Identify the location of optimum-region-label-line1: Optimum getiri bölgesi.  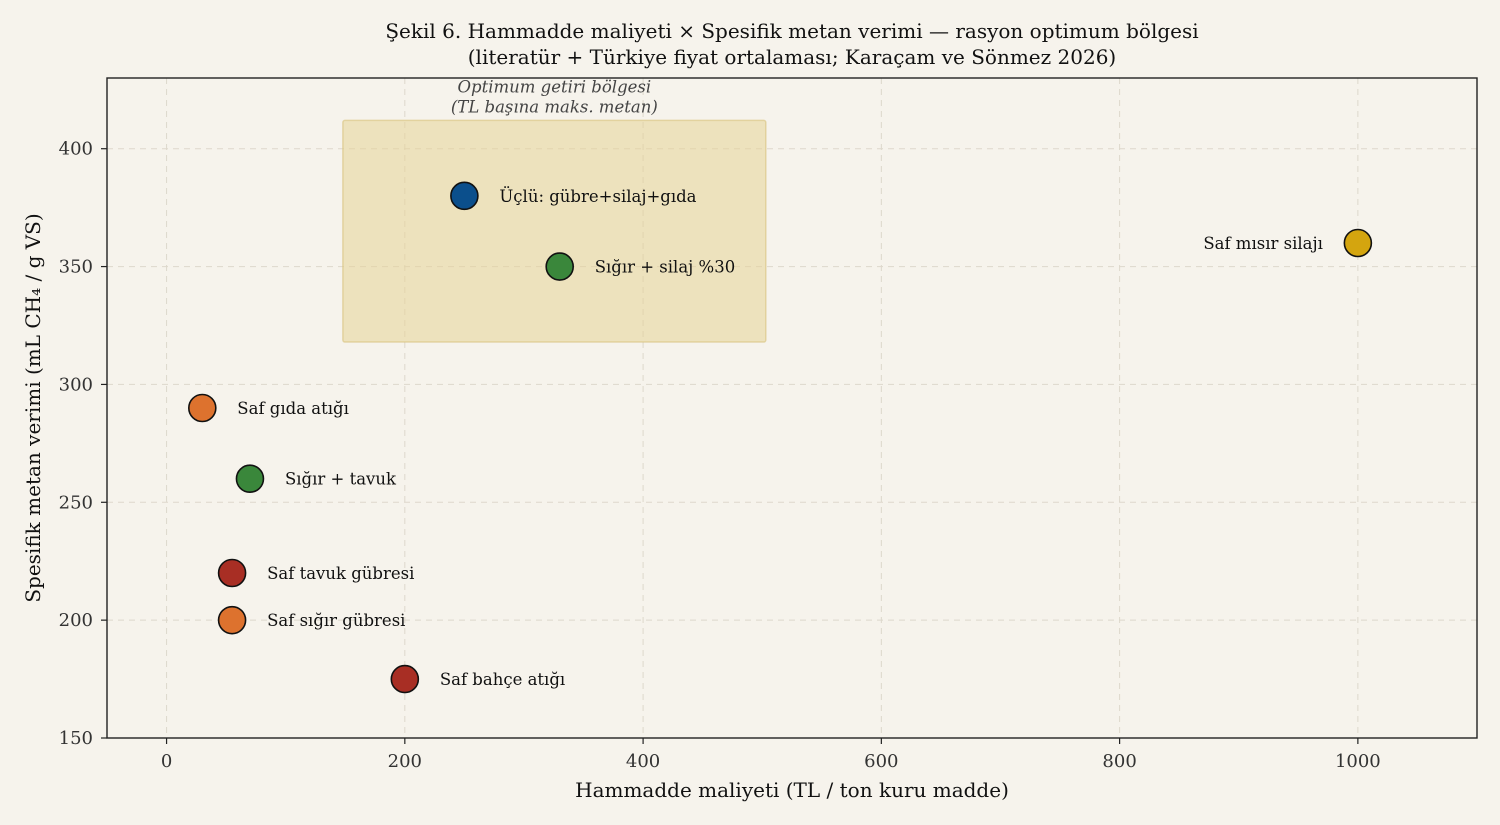
(555, 86).